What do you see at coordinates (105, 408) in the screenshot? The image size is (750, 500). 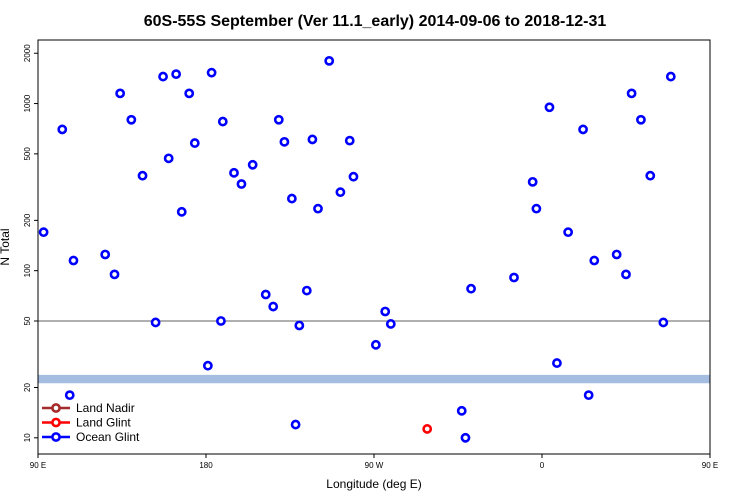 I see `legend-label: Land Nadir` at bounding box center [105, 408].